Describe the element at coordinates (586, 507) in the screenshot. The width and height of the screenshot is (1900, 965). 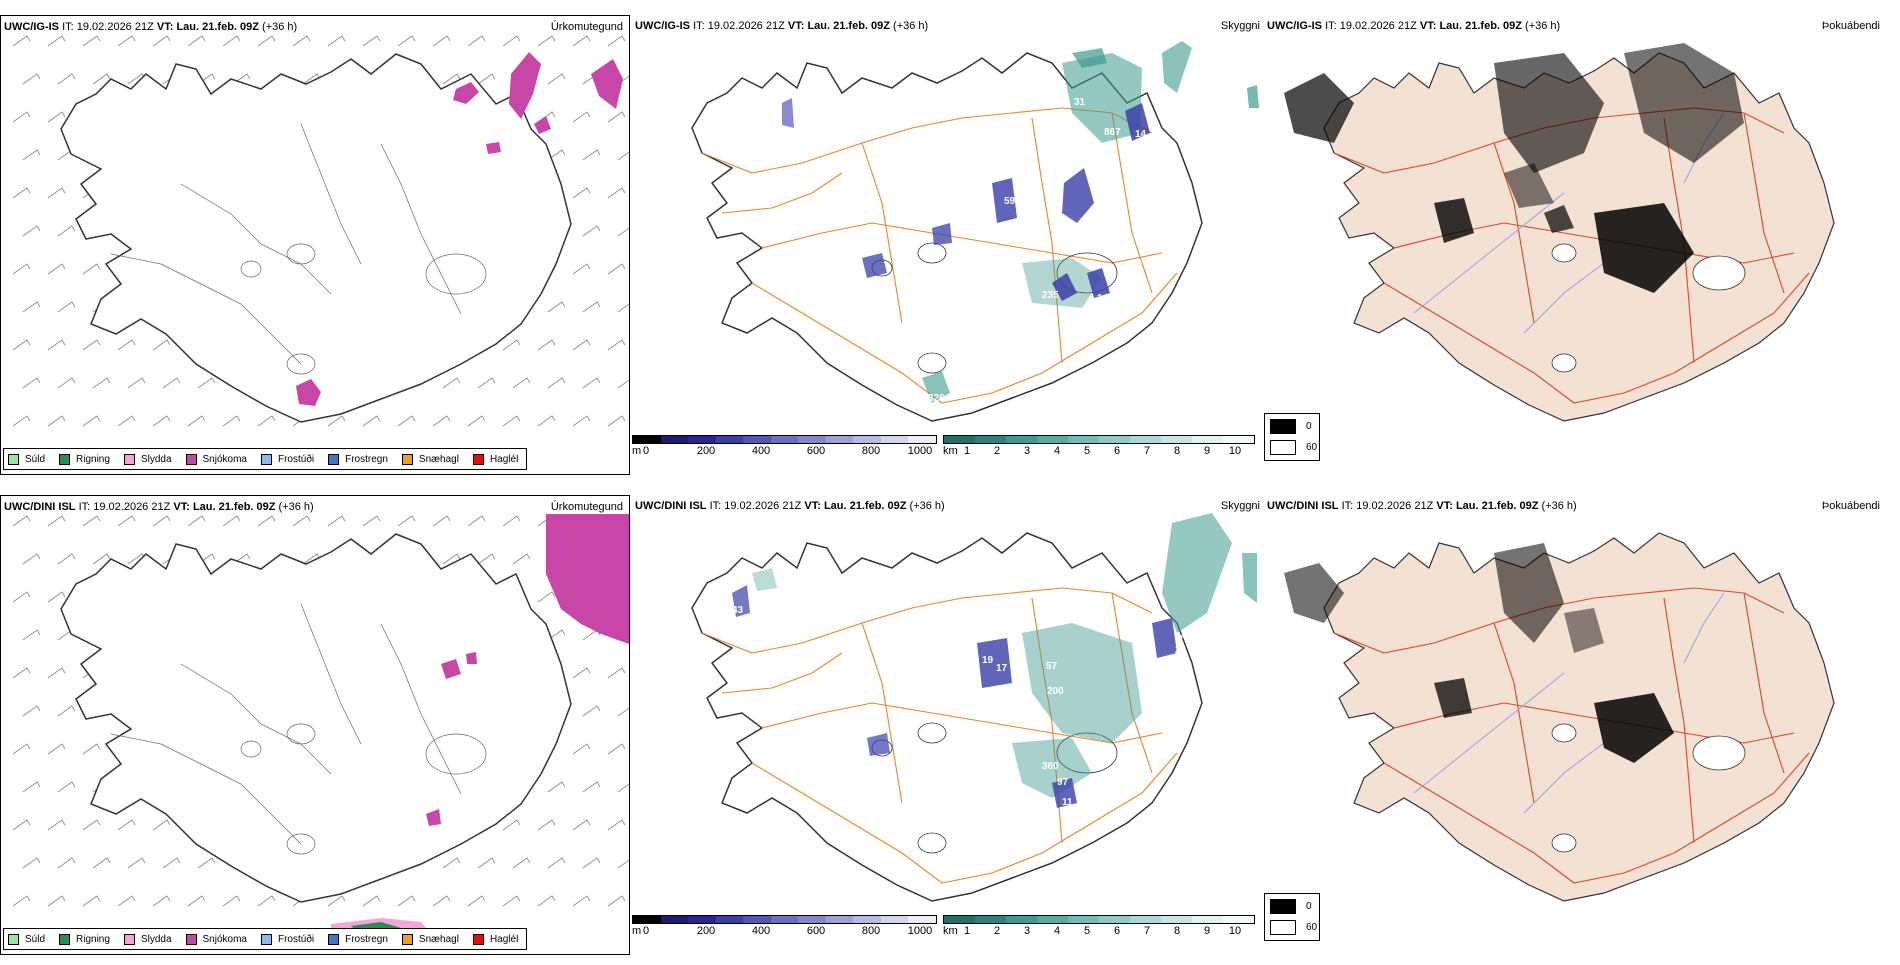
I see `panel-title: Úrkomutegund` at that location.